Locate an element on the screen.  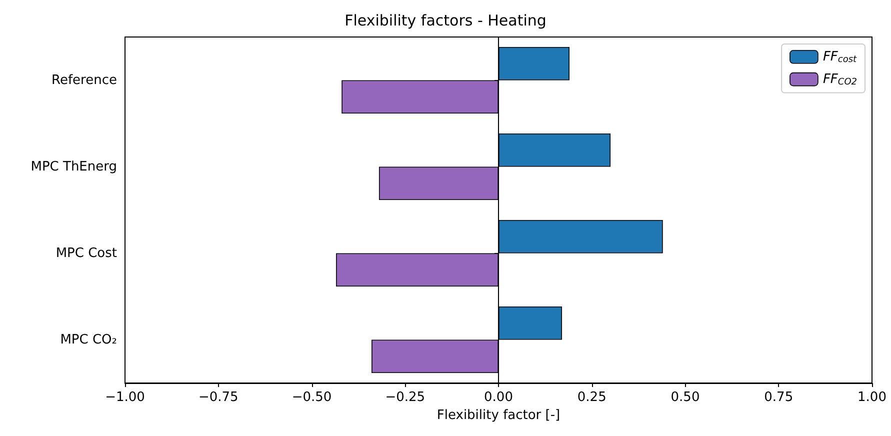
x-tick-label: 0.50 is located at coordinates (685, 397).